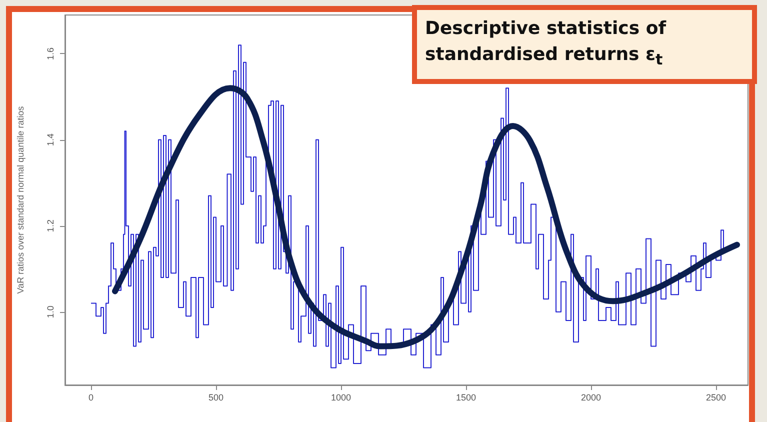 The width and height of the screenshot is (767, 422). I want to click on y-axis-title: VaR ratios over standard normal quantile ratios, so click(21, 200).